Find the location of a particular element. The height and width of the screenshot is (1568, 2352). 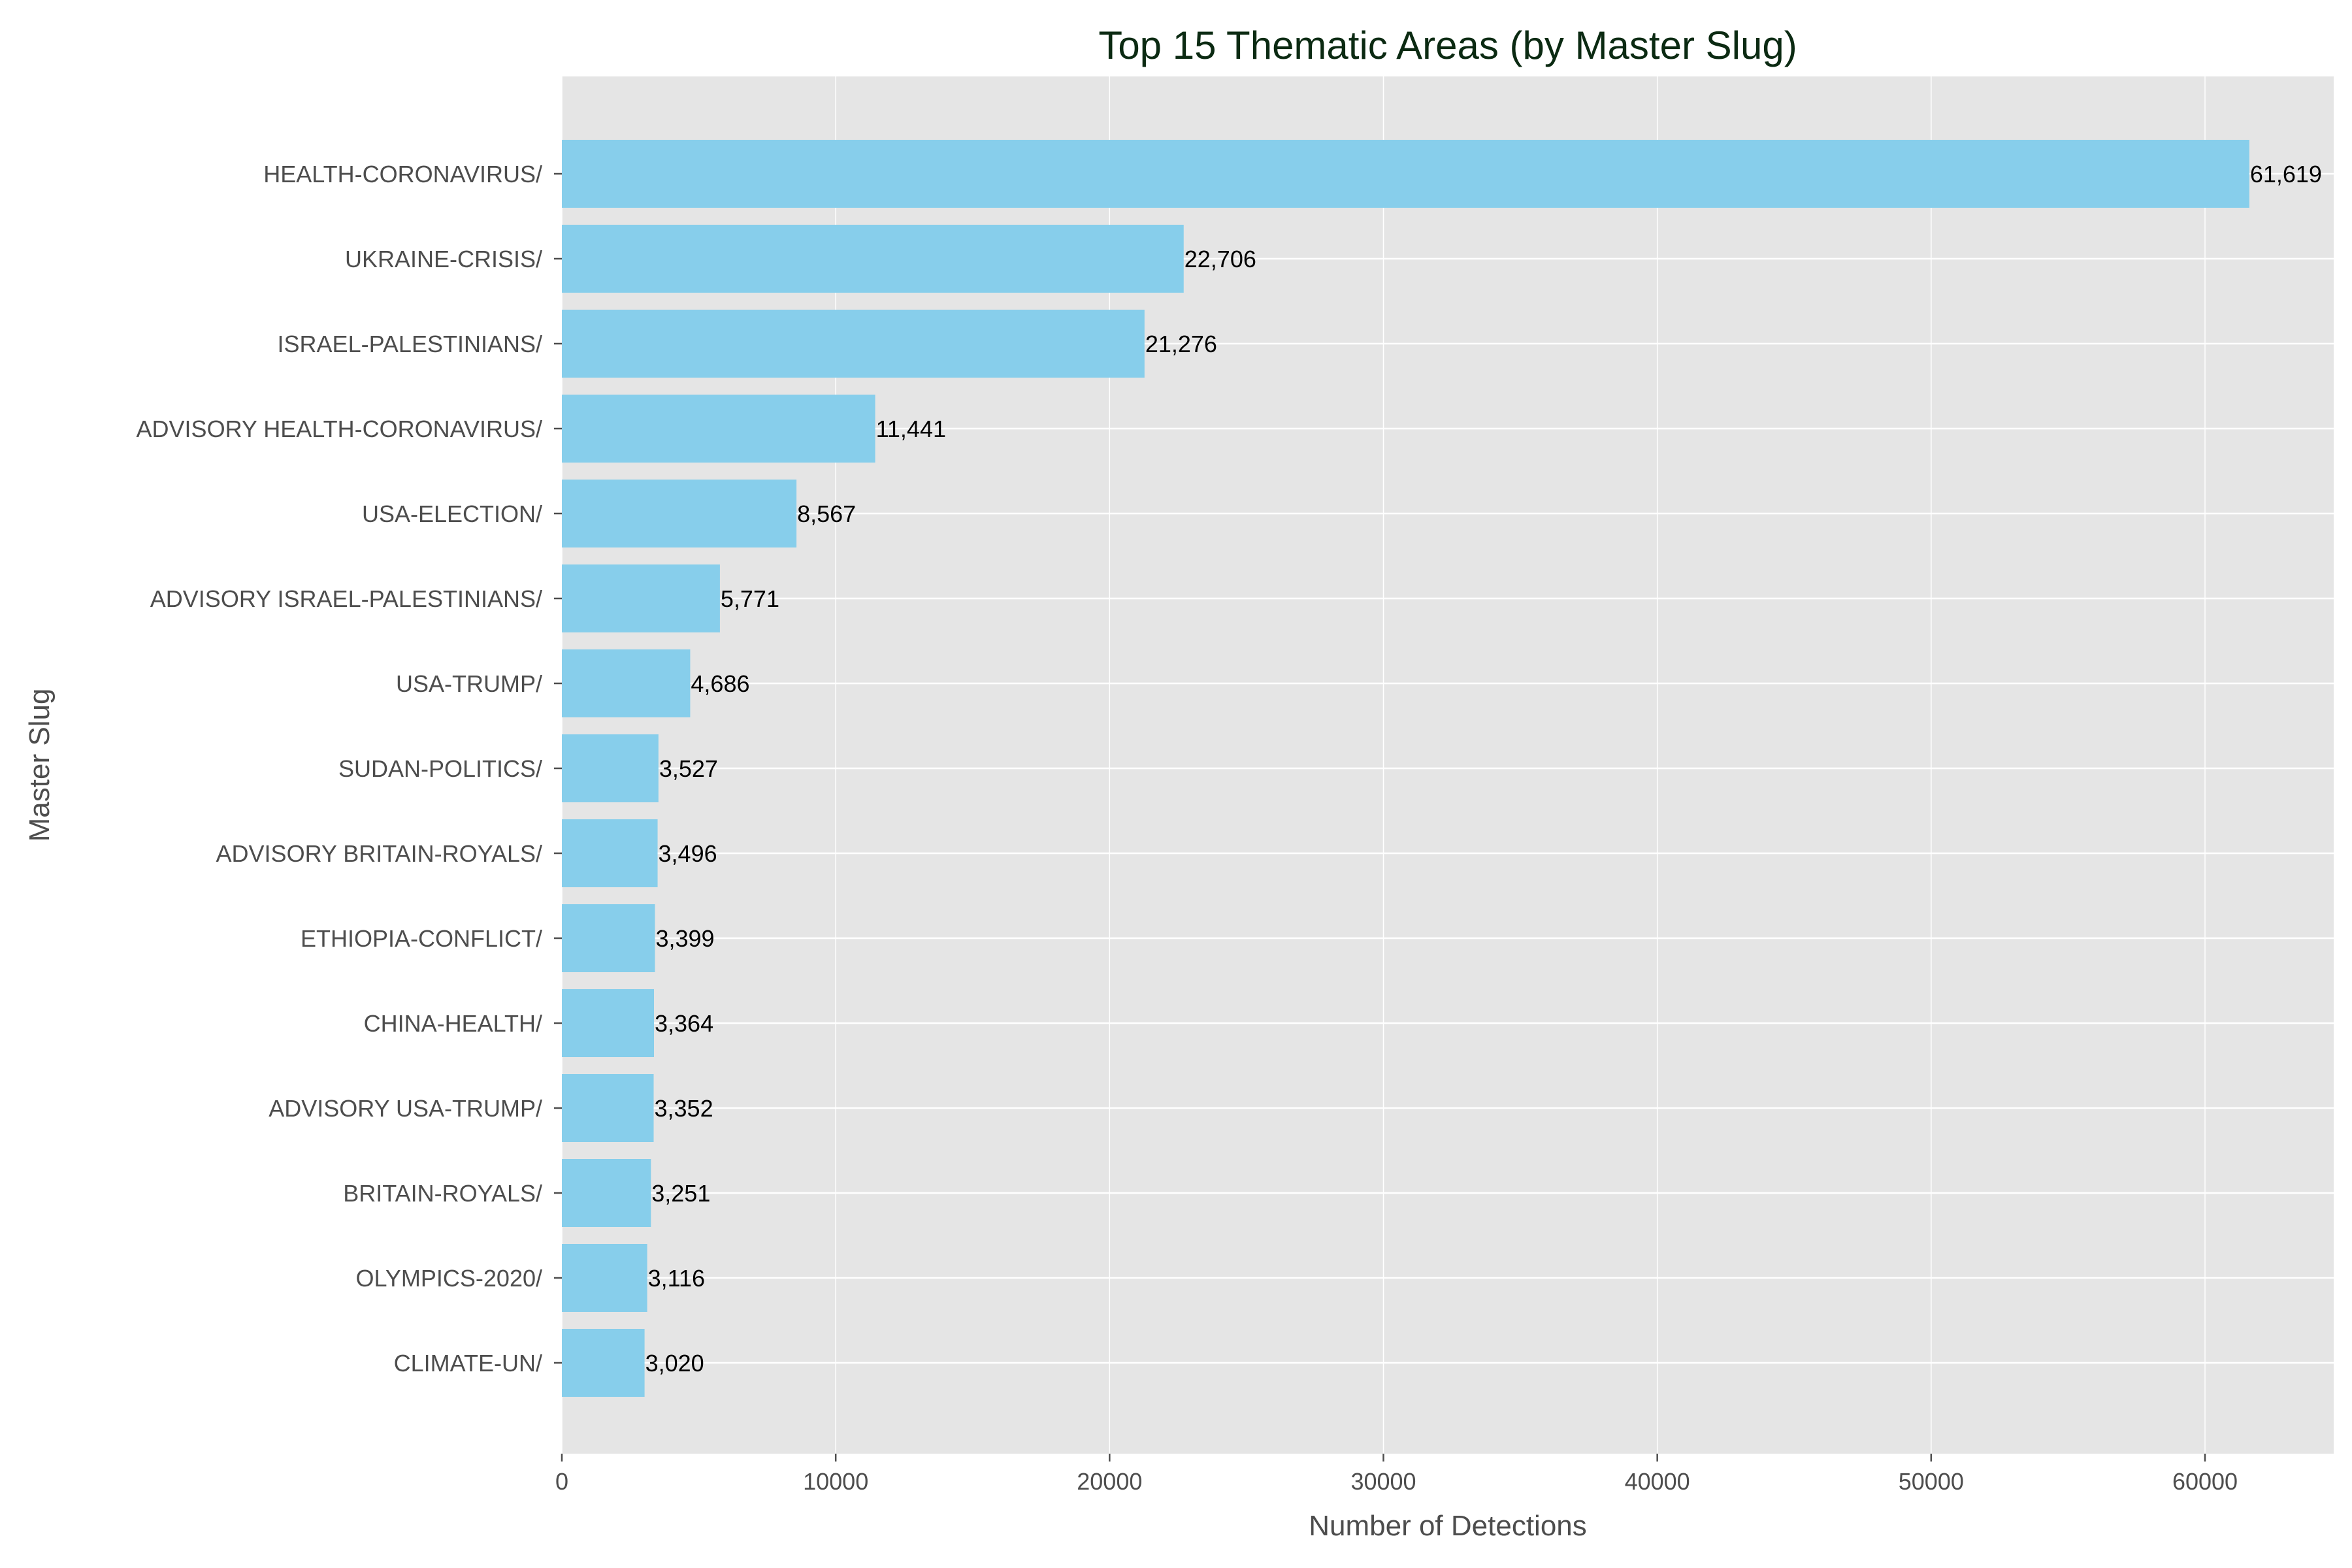

bar-value-label: 3,496 is located at coordinates (688, 853).